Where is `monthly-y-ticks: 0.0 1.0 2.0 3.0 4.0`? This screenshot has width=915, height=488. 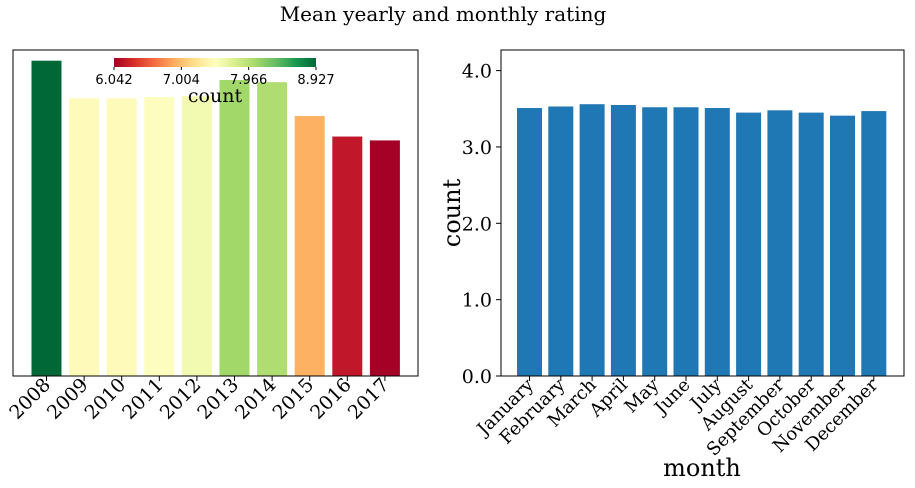
monthly-y-ticks: 0.0 1.0 2.0 3.0 4.0 is located at coordinates (481, 224).